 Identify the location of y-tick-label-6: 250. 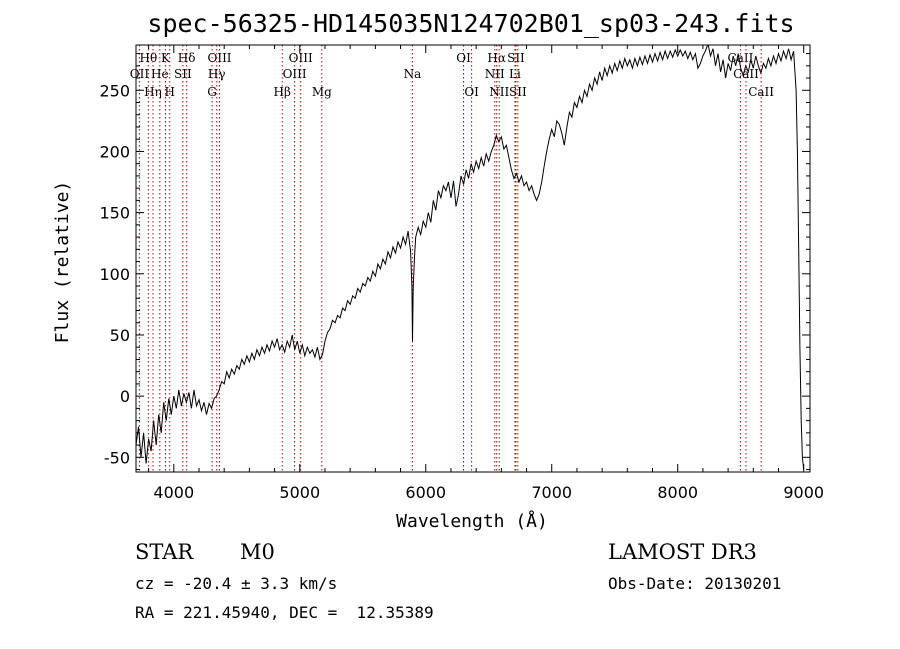
(114, 90).